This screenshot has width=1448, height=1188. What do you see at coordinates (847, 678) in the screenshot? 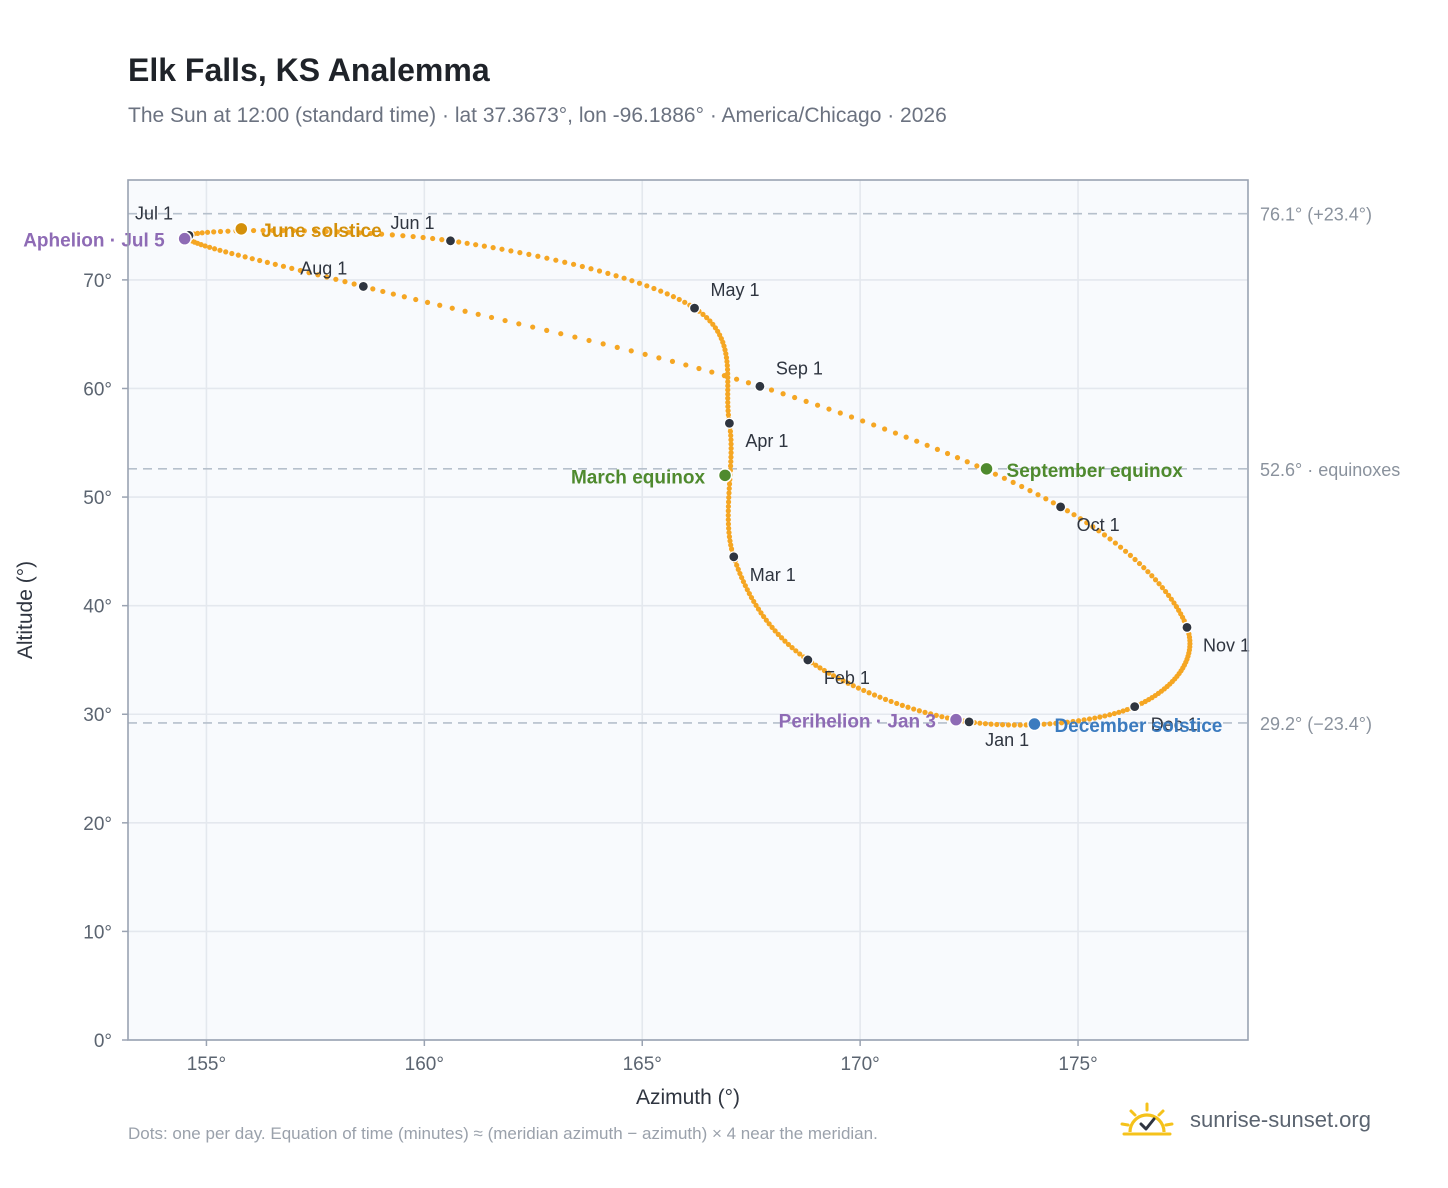
I see `month-label: Feb 1` at bounding box center [847, 678].